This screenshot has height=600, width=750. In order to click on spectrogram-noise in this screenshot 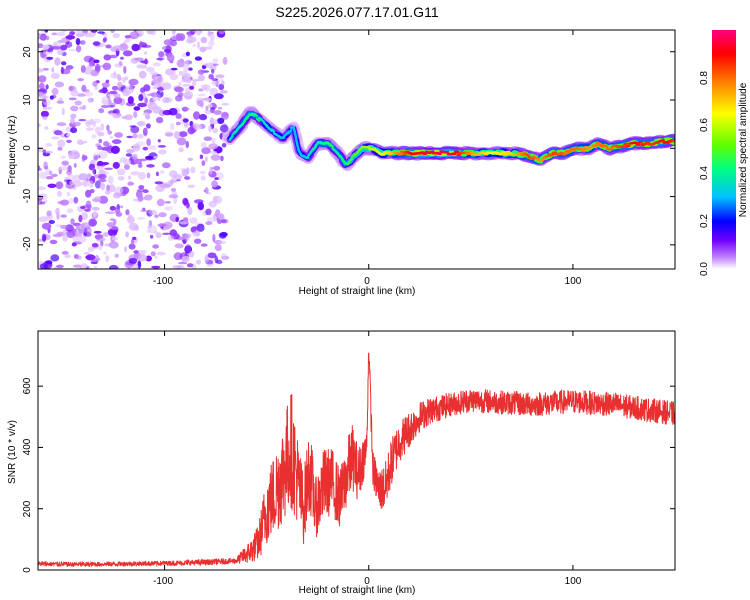, I will do `click(133, 149)`.